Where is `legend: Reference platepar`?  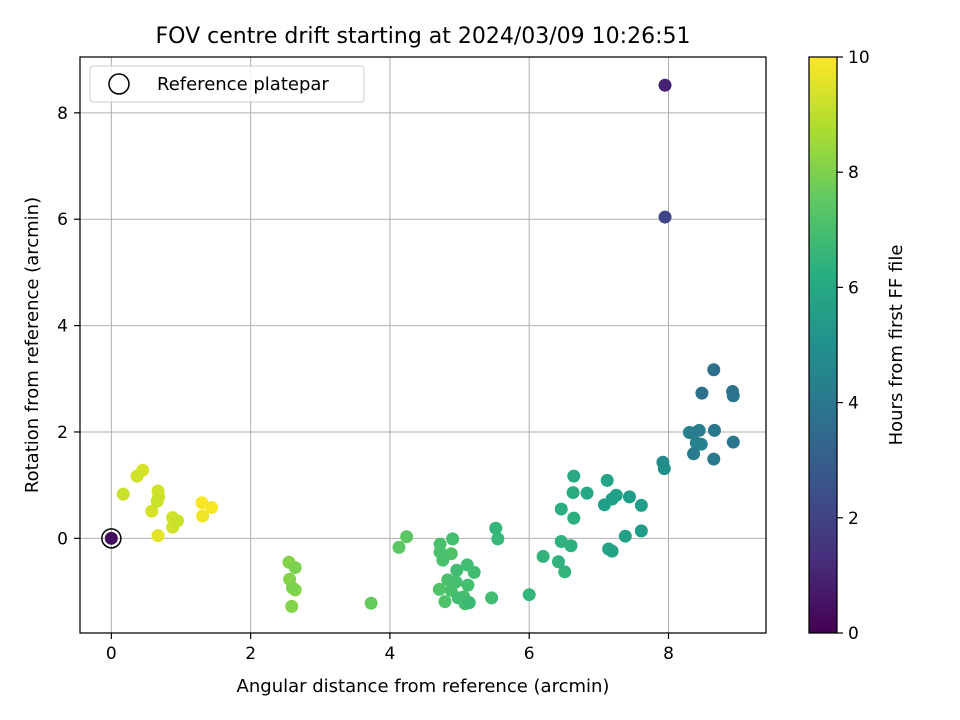 legend: Reference platepar is located at coordinates (227, 84).